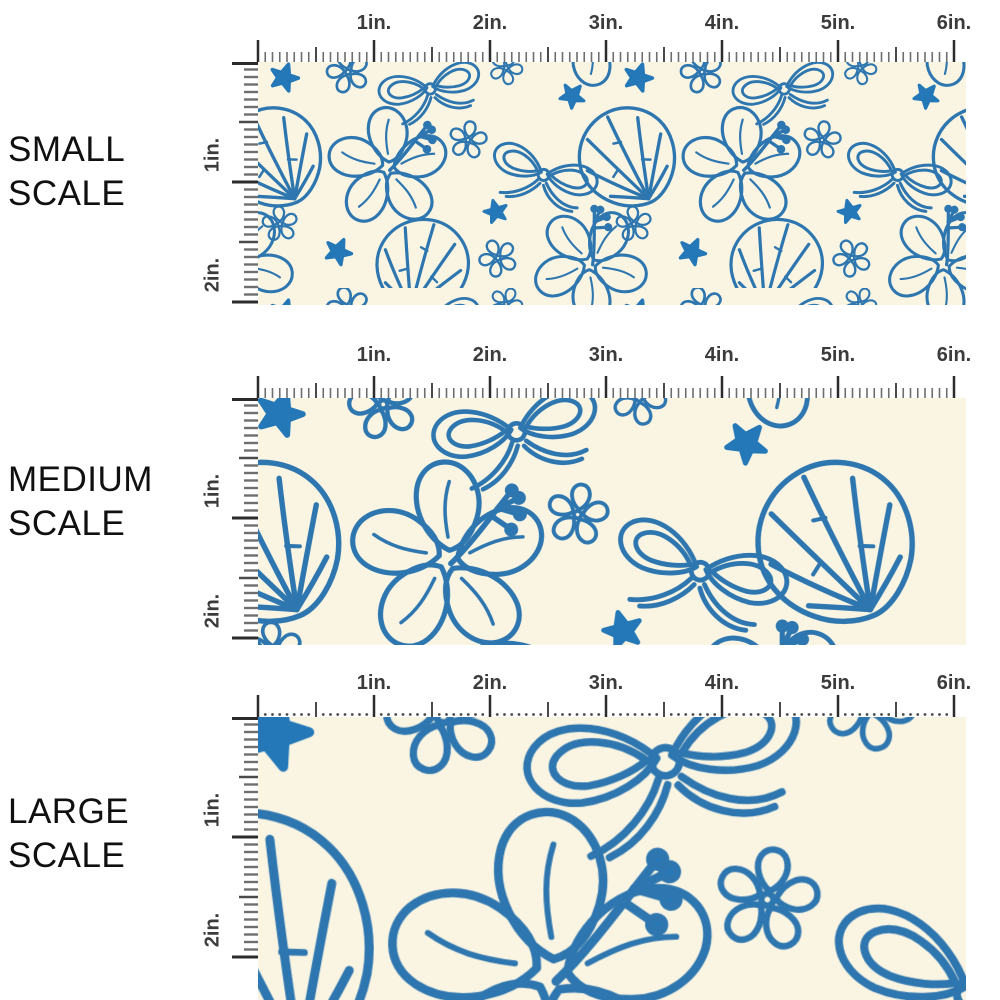 This screenshot has height=1000, width=1000. I want to click on scale-label-small: SMALL SCALE, so click(66, 172).